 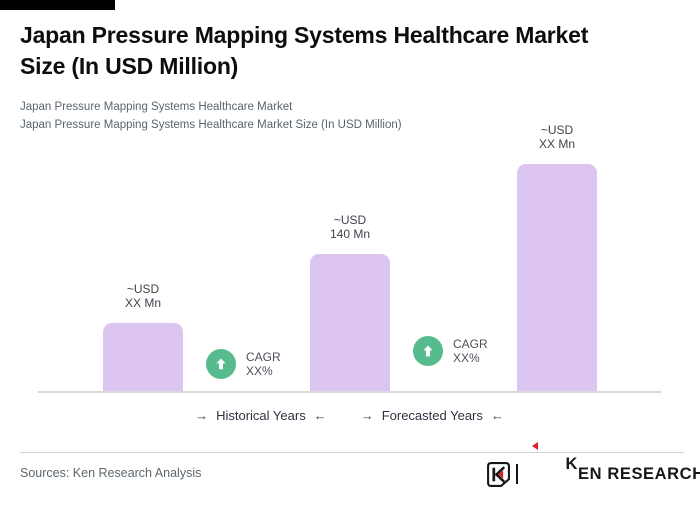 I want to click on logo-red-arrow-icon, so click(x=534, y=445).